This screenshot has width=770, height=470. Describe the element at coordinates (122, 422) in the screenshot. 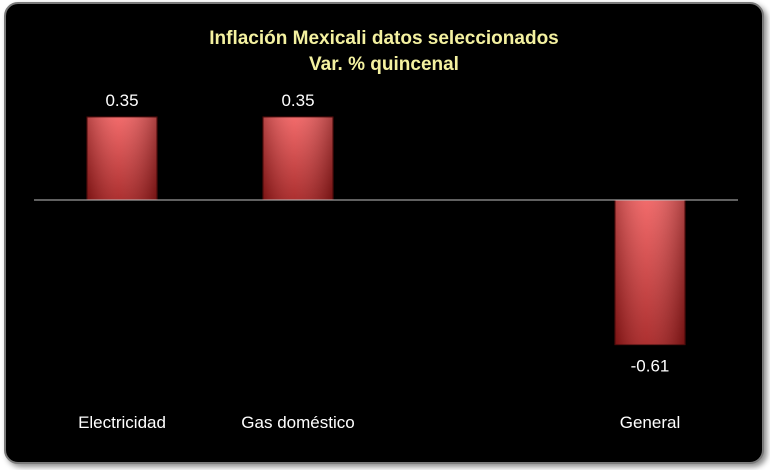

I see `category-label: Electricidad` at that location.